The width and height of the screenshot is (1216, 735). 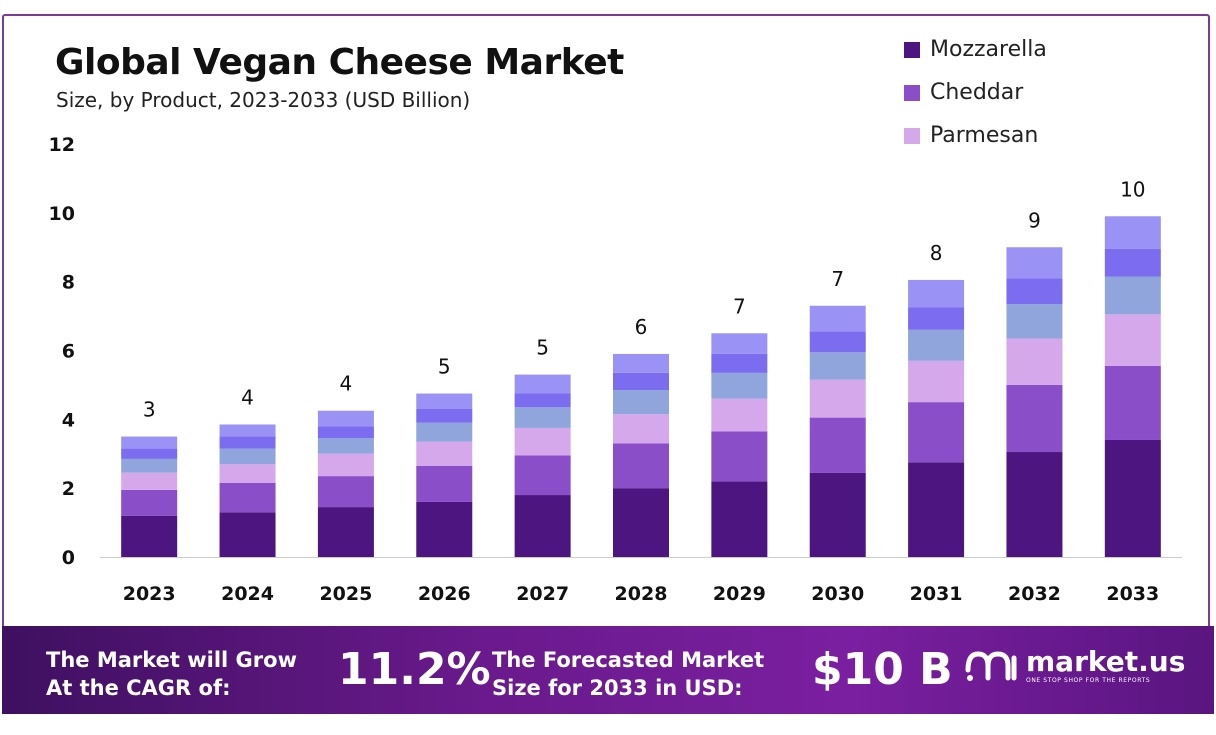 What do you see at coordinates (542, 594) in the screenshot?
I see `x-tick-label: 2027` at bounding box center [542, 594].